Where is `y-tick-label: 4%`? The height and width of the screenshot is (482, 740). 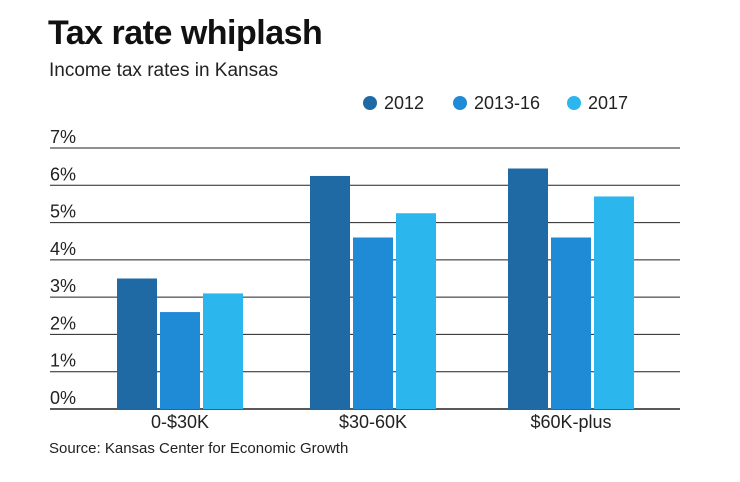
y-tick-label: 4% is located at coordinates (63, 249).